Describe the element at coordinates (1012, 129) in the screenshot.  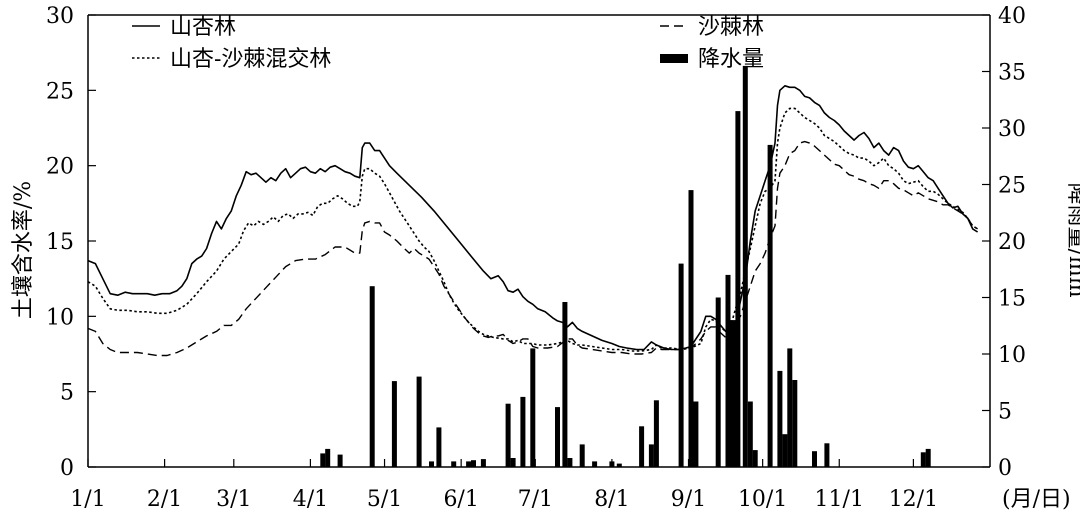
I see `right-axis-tick-label: 30` at that location.